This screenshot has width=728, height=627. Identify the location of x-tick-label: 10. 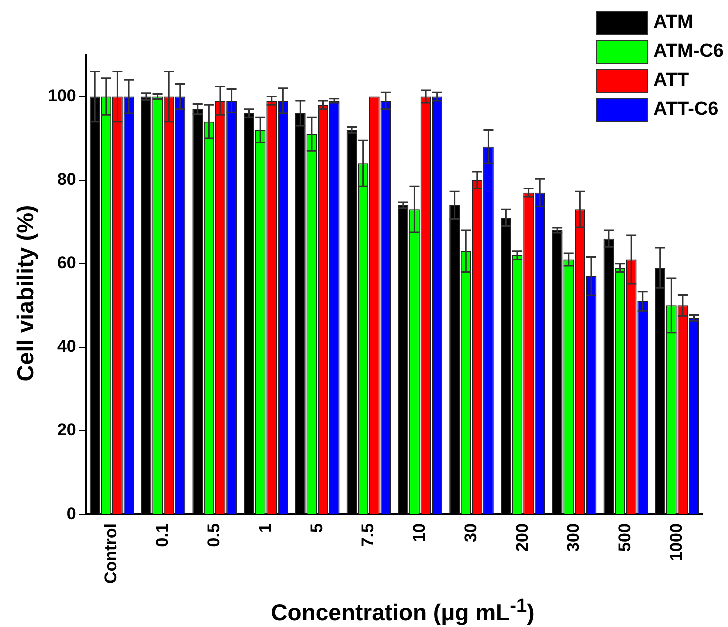
(420, 533).